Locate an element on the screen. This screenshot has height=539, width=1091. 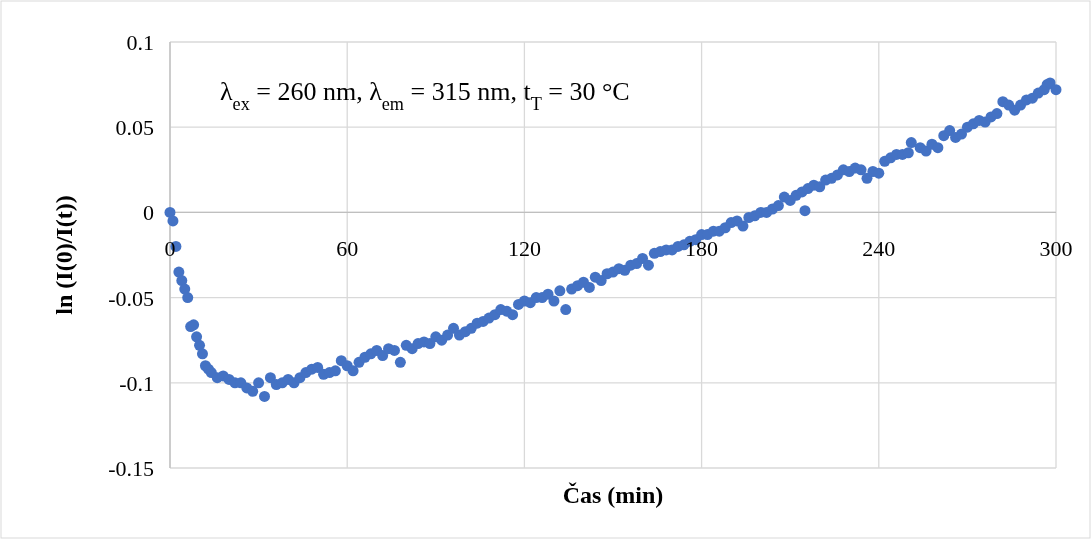
y-tick-label: 0.1 is located at coordinates (140, 42).